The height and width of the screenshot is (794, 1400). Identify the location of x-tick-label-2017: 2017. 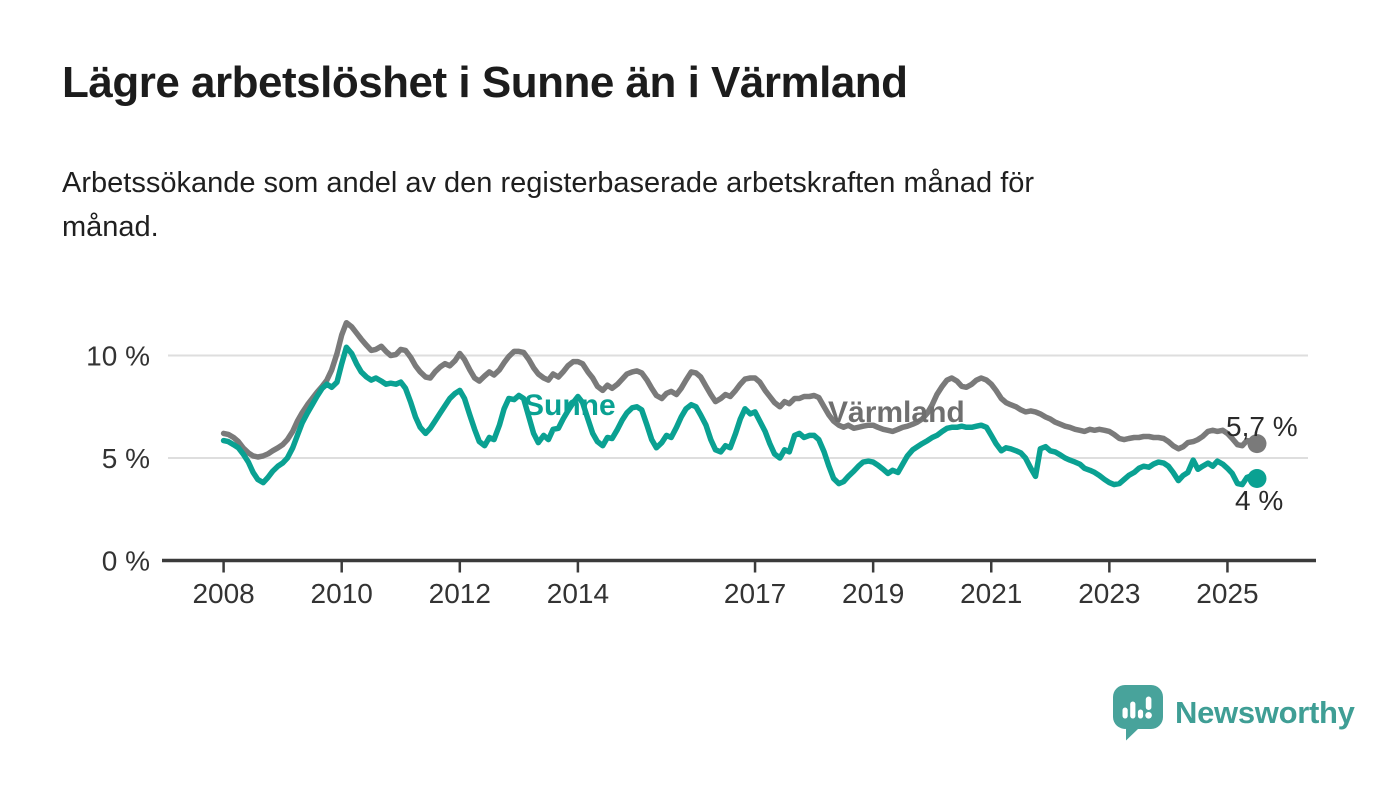
(755, 593).